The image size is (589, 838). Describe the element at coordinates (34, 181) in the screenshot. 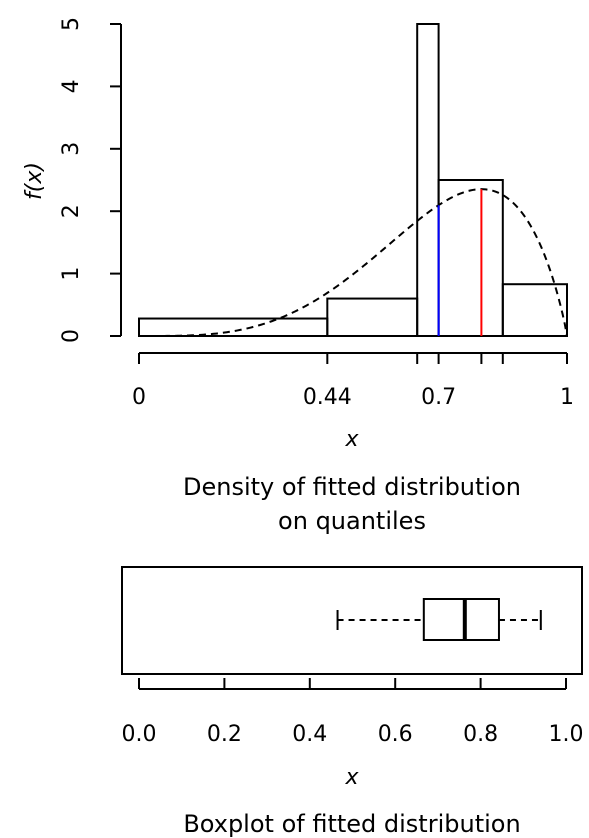

I see `histogram-y-label: f(x)` at that location.